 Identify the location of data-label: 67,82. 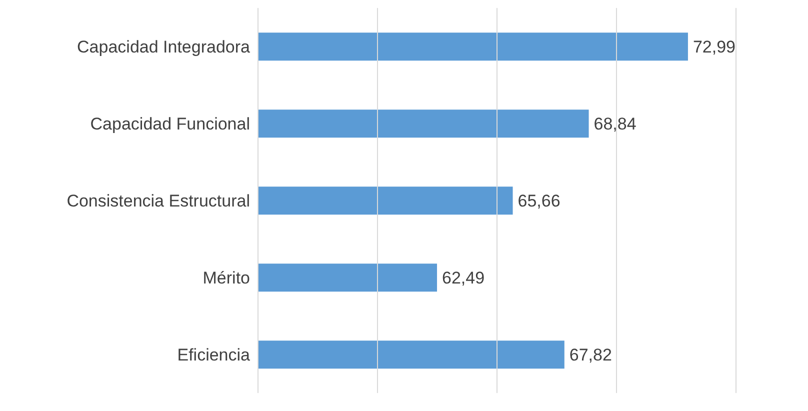
(590, 355).